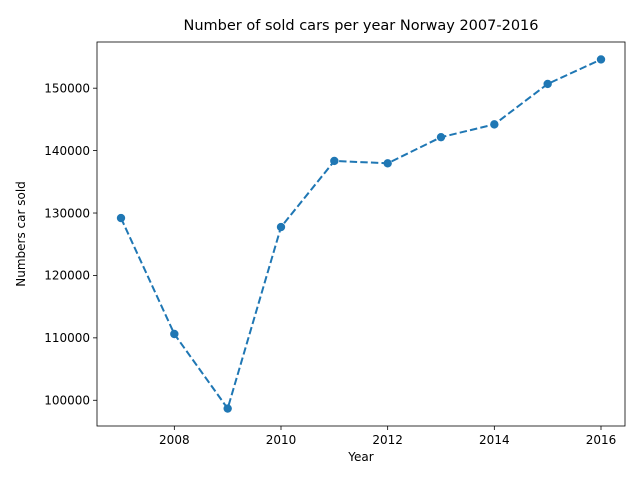 The width and height of the screenshot is (640, 480). I want to click on y-tick-label: 100000, so click(67, 401).